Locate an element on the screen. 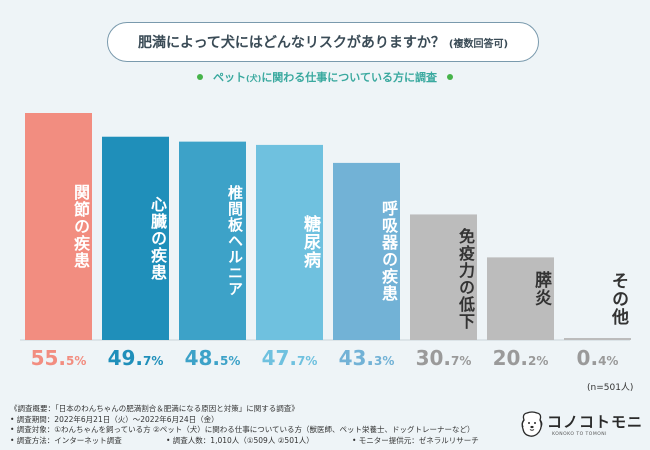 This screenshot has height=450, width=650. bar-label-8: その他 is located at coordinates (618, 299).